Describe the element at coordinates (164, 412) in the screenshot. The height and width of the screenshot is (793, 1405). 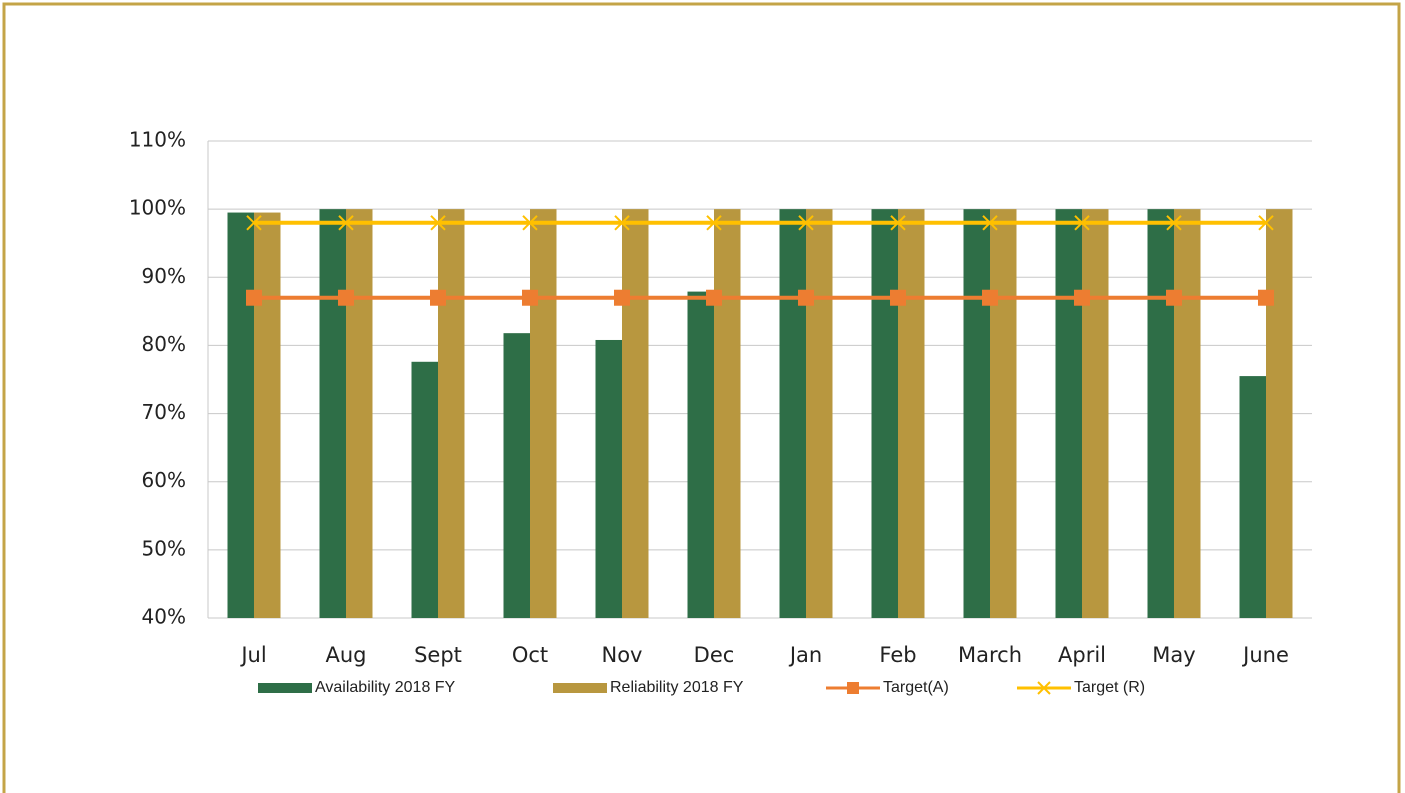
I see `y-tick-label: 70%` at that location.